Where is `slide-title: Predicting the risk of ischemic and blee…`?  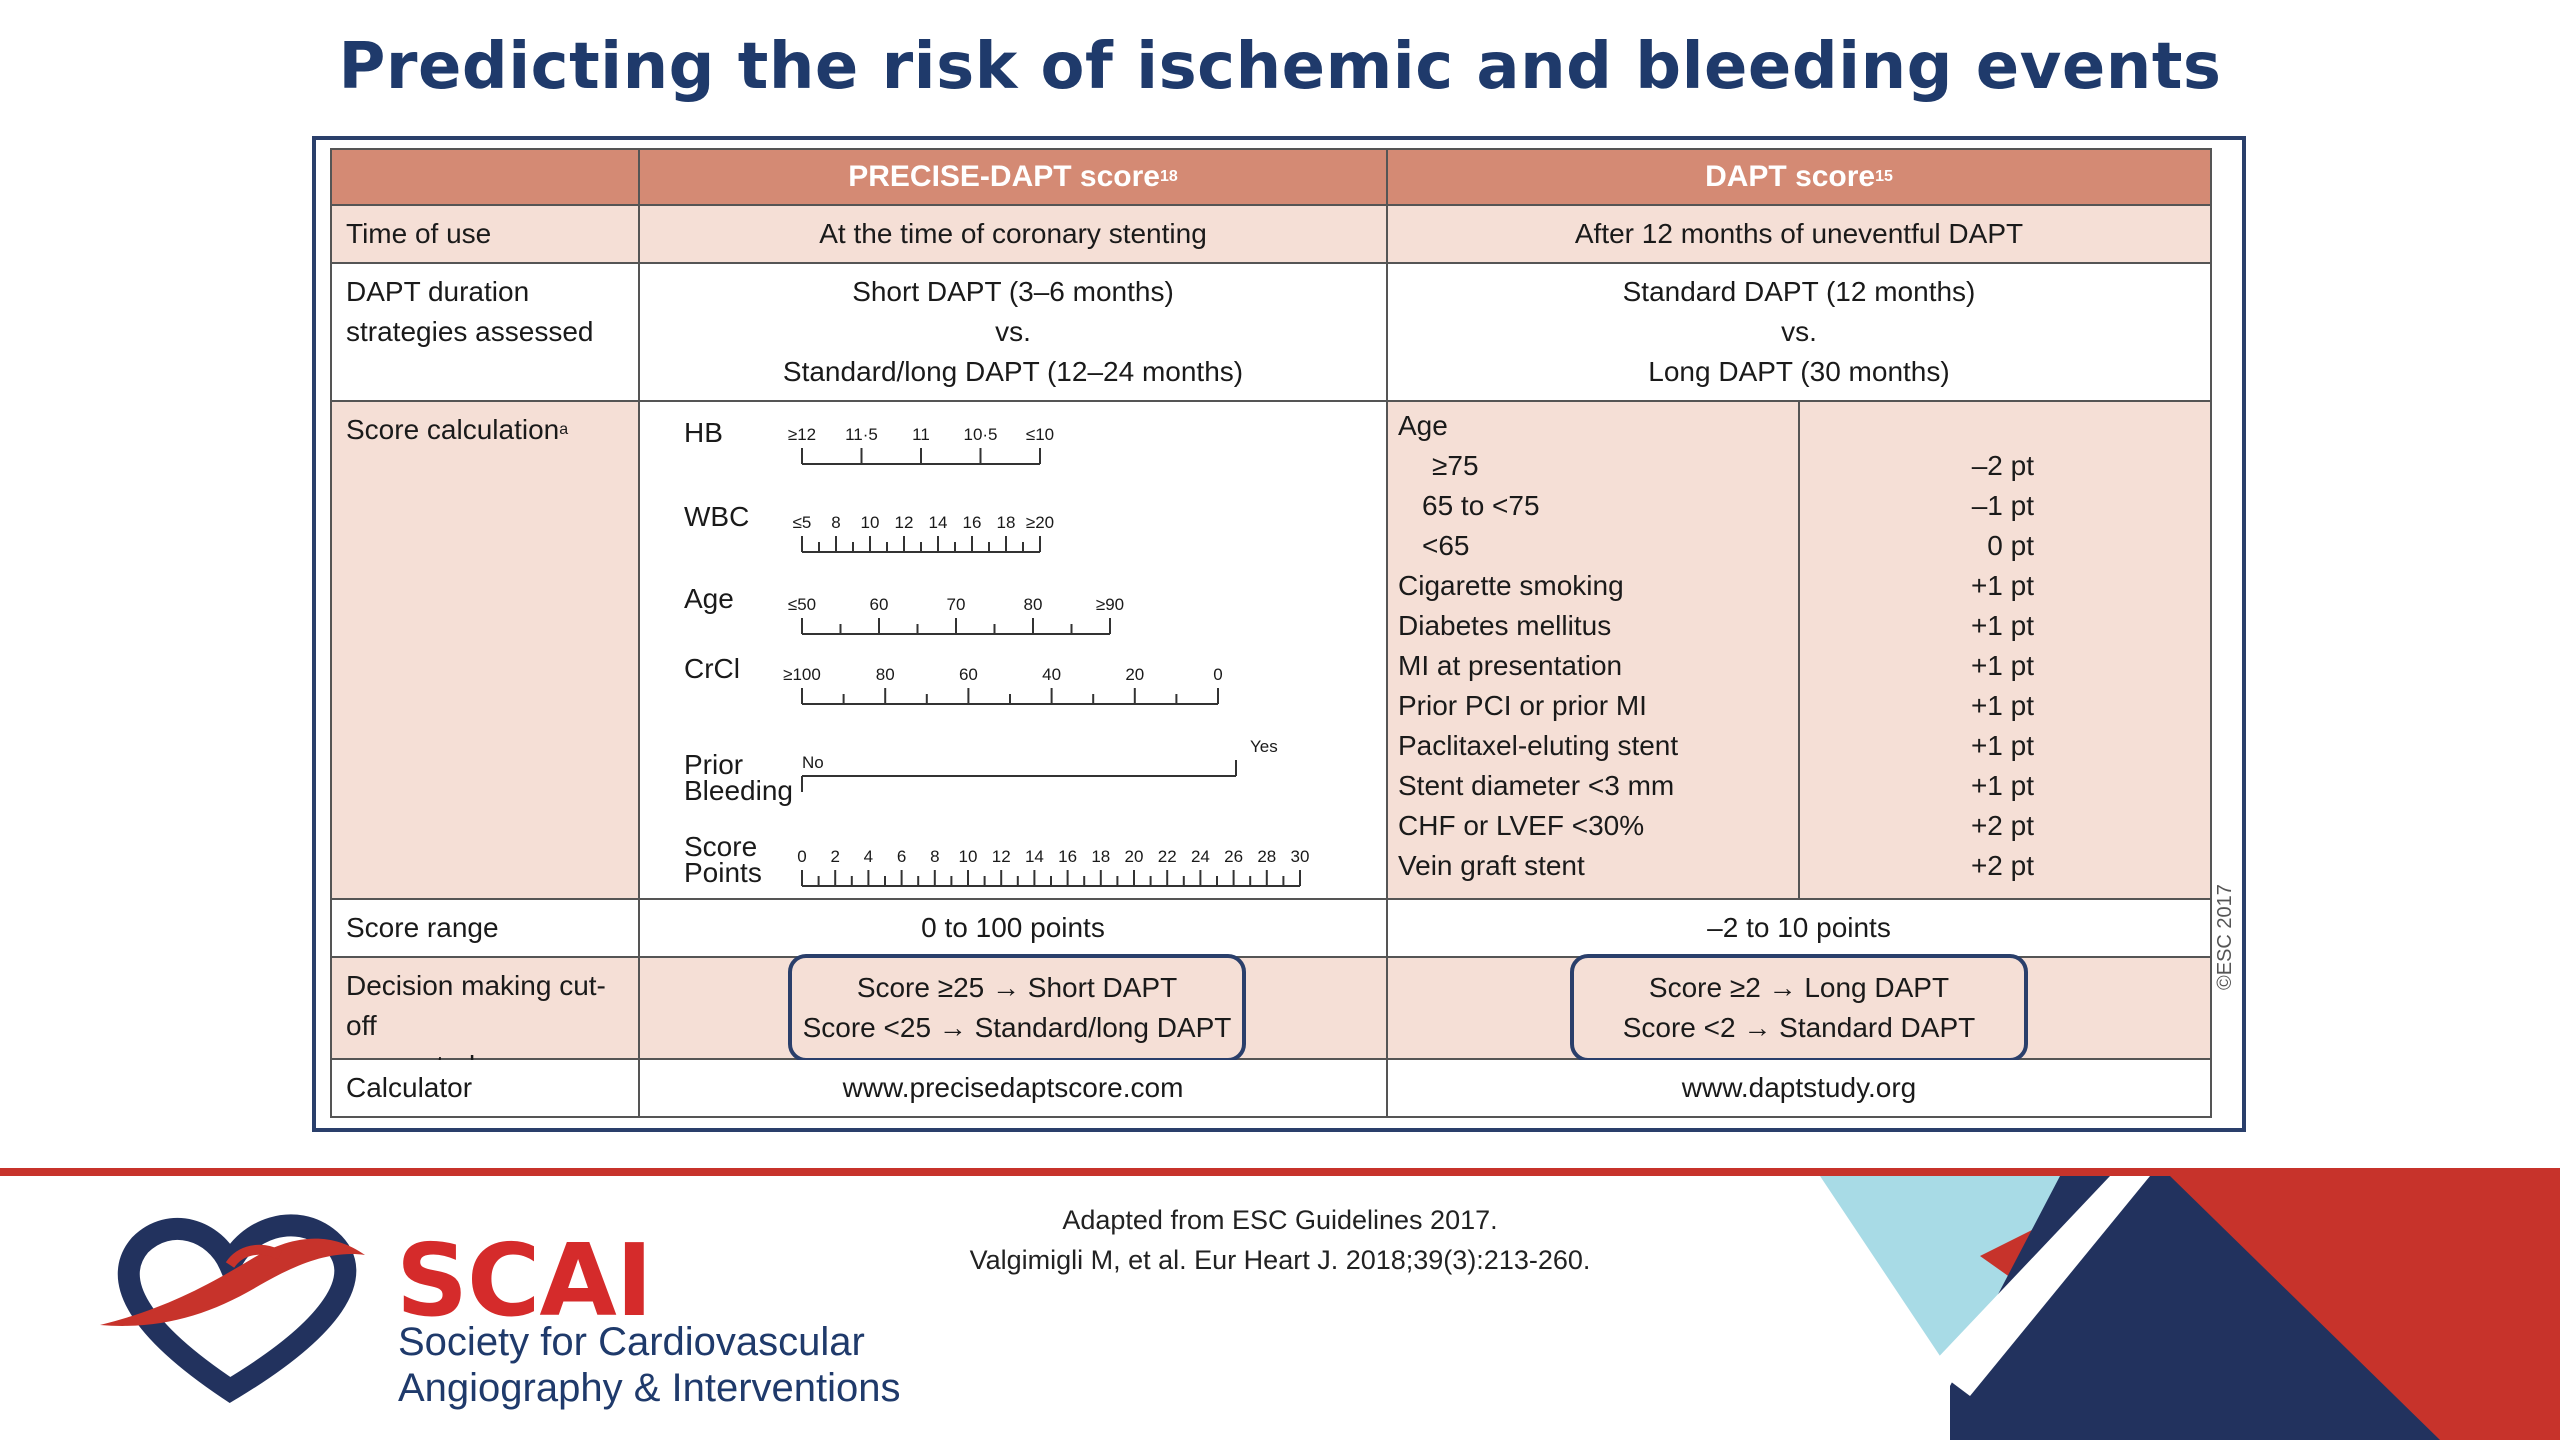 slide-title: Predicting the risk of ischemic and blee… is located at coordinates (1280, 67).